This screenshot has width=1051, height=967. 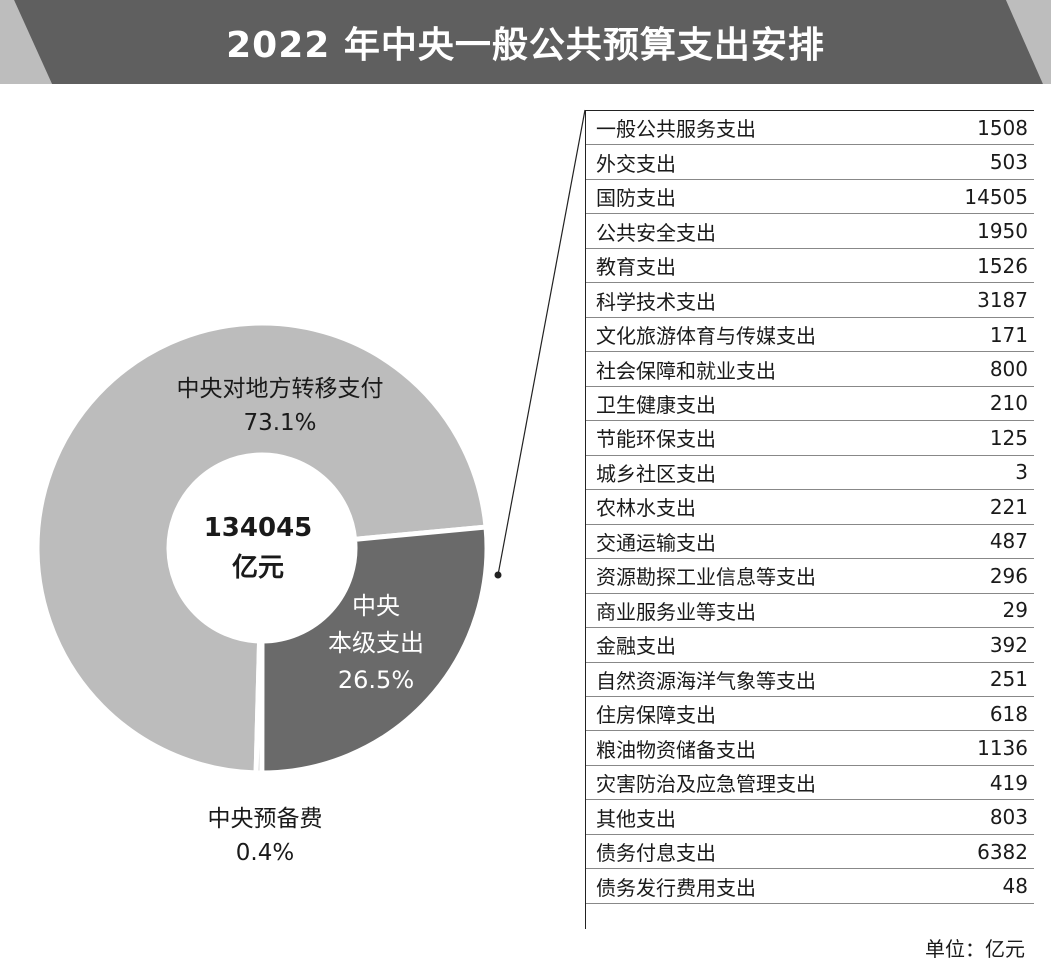 What do you see at coordinates (265, 836) in the screenshot?
I see `slice-label-reserve: 中央预备费 0.4%` at bounding box center [265, 836].